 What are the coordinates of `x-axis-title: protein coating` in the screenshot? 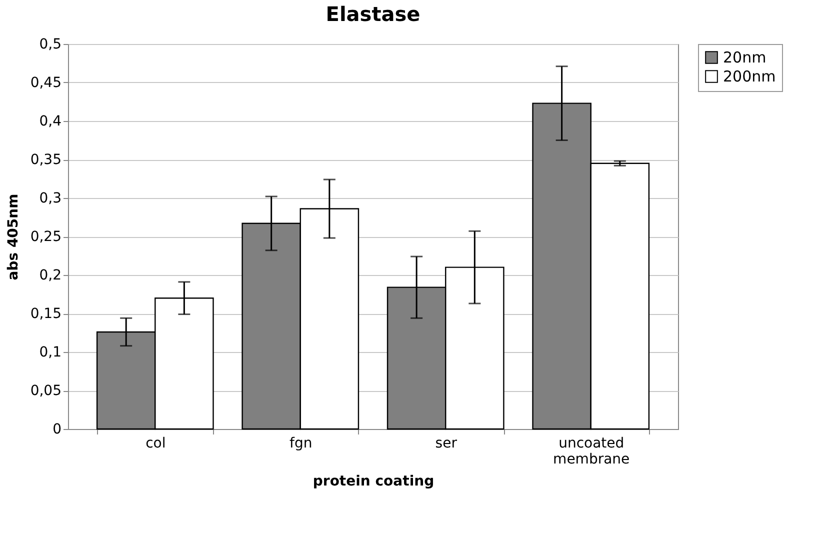 It's located at (373, 482).